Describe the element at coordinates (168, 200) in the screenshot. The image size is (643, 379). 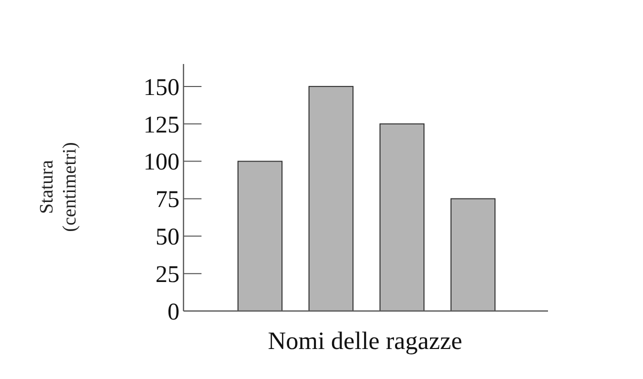
I see `y-tick-label: 75` at that location.